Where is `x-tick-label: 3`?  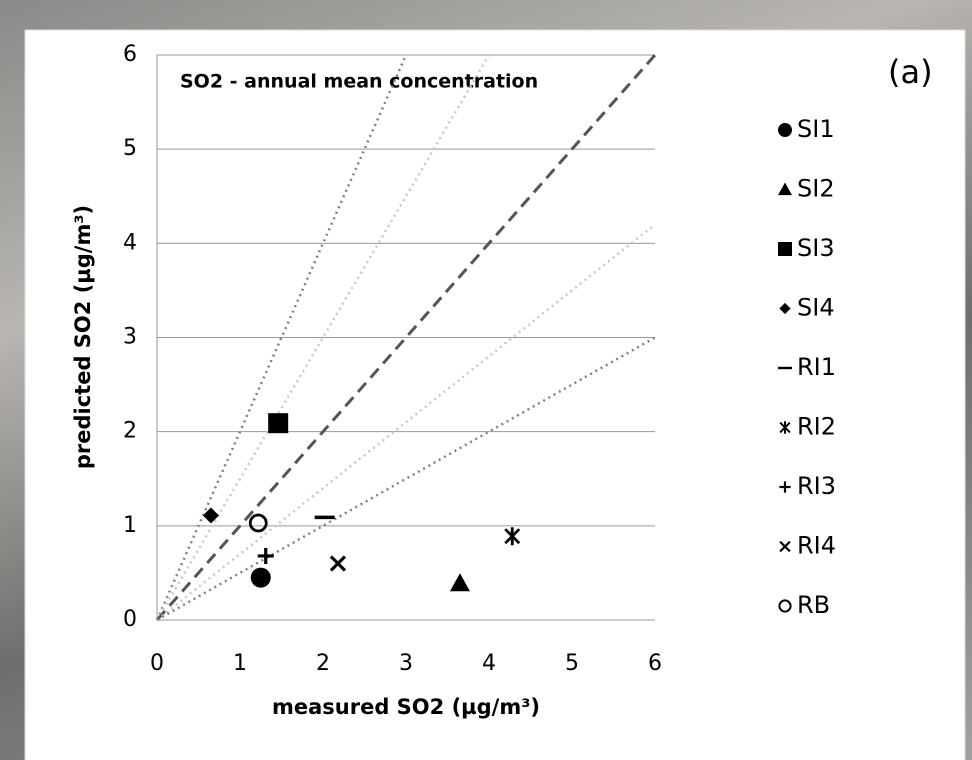
x-tick-label: 3 is located at coordinates (406, 663).